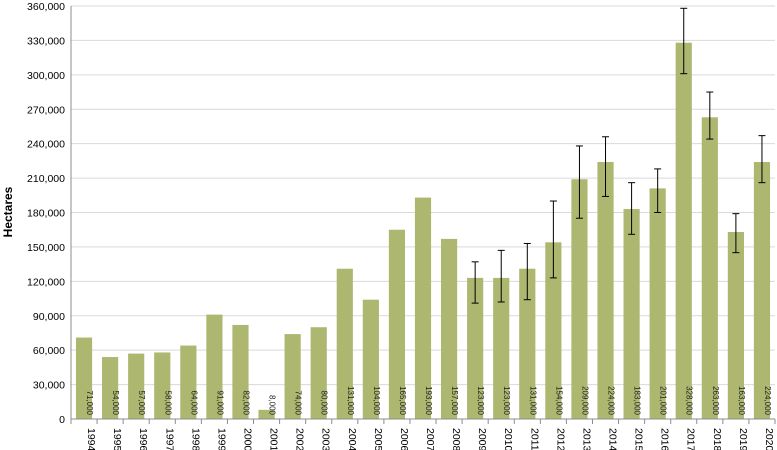 This screenshot has height=450, width=777. Describe the element at coordinates (49, 317) in the screenshot. I see `y-tick-label: 90,000` at that location.